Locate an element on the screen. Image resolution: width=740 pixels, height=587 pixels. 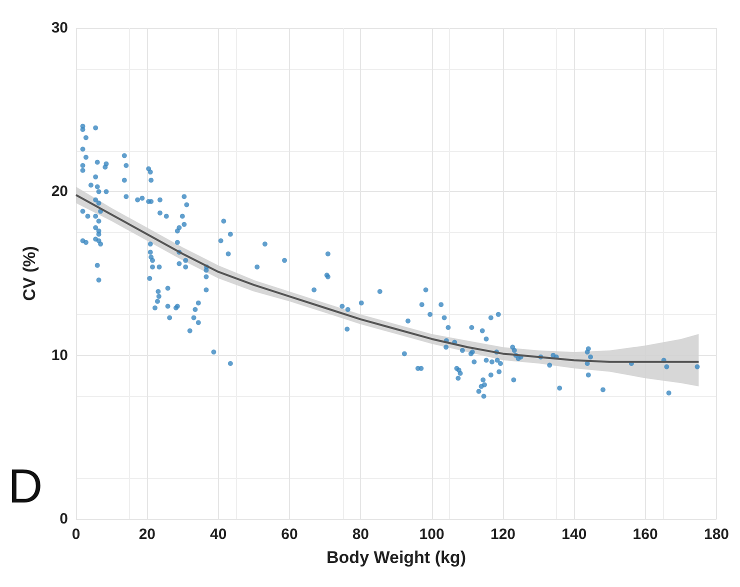
y-axis-title: CV (%) is located at coordinates (29, 273).